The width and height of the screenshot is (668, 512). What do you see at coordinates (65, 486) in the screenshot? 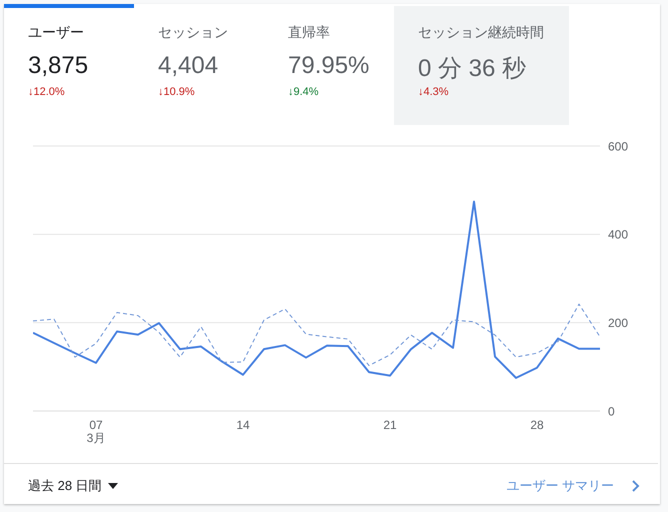
I see `text: 過去 28 日間` at bounding box center [65, 486].